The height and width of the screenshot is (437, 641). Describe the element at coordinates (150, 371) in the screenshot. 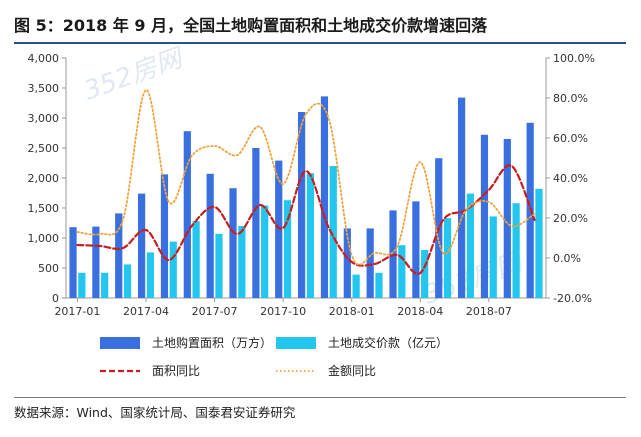

I see `legend-item: 面积同比` at that location.